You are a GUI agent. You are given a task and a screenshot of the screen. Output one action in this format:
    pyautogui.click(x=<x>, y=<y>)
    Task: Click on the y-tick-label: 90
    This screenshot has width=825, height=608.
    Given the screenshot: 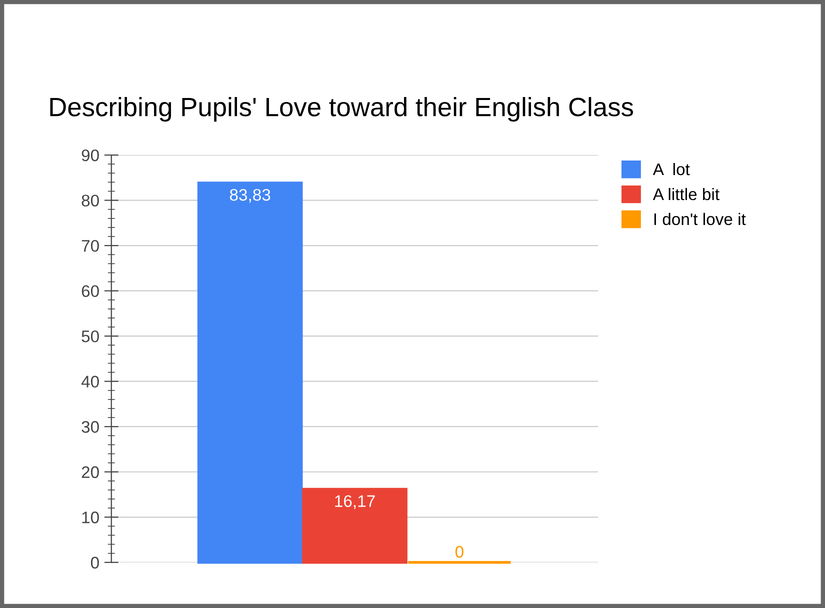 What is the action you would take?
    pyautogui.click(x=90, y=155)
    